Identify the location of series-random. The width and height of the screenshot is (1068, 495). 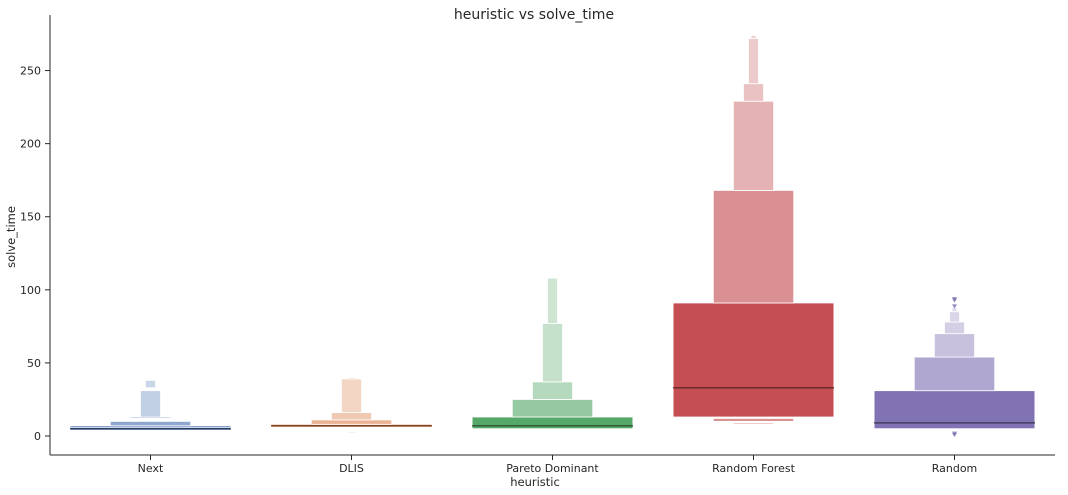
(954, 367).